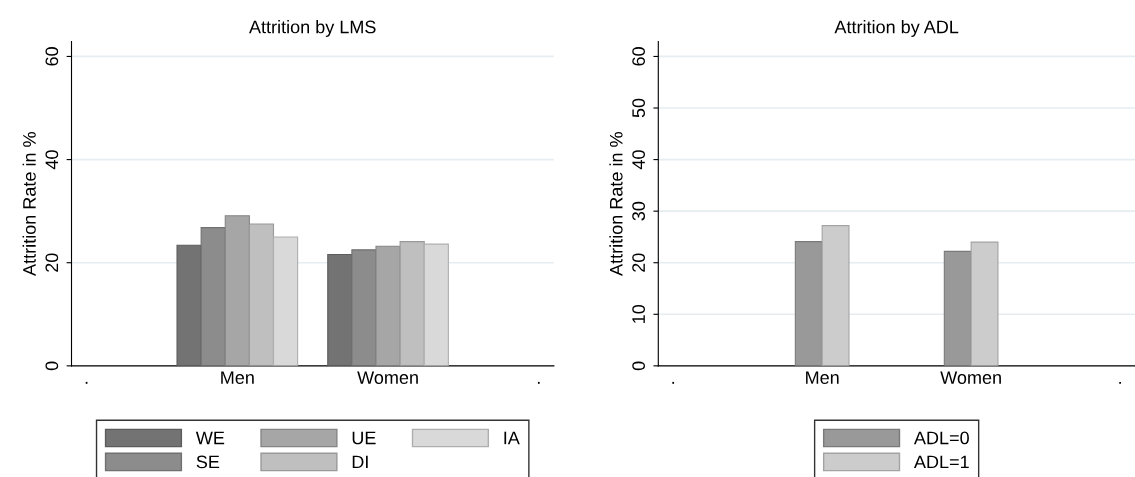  I want to click on legend-label: ADL=0, so click(941, 438).